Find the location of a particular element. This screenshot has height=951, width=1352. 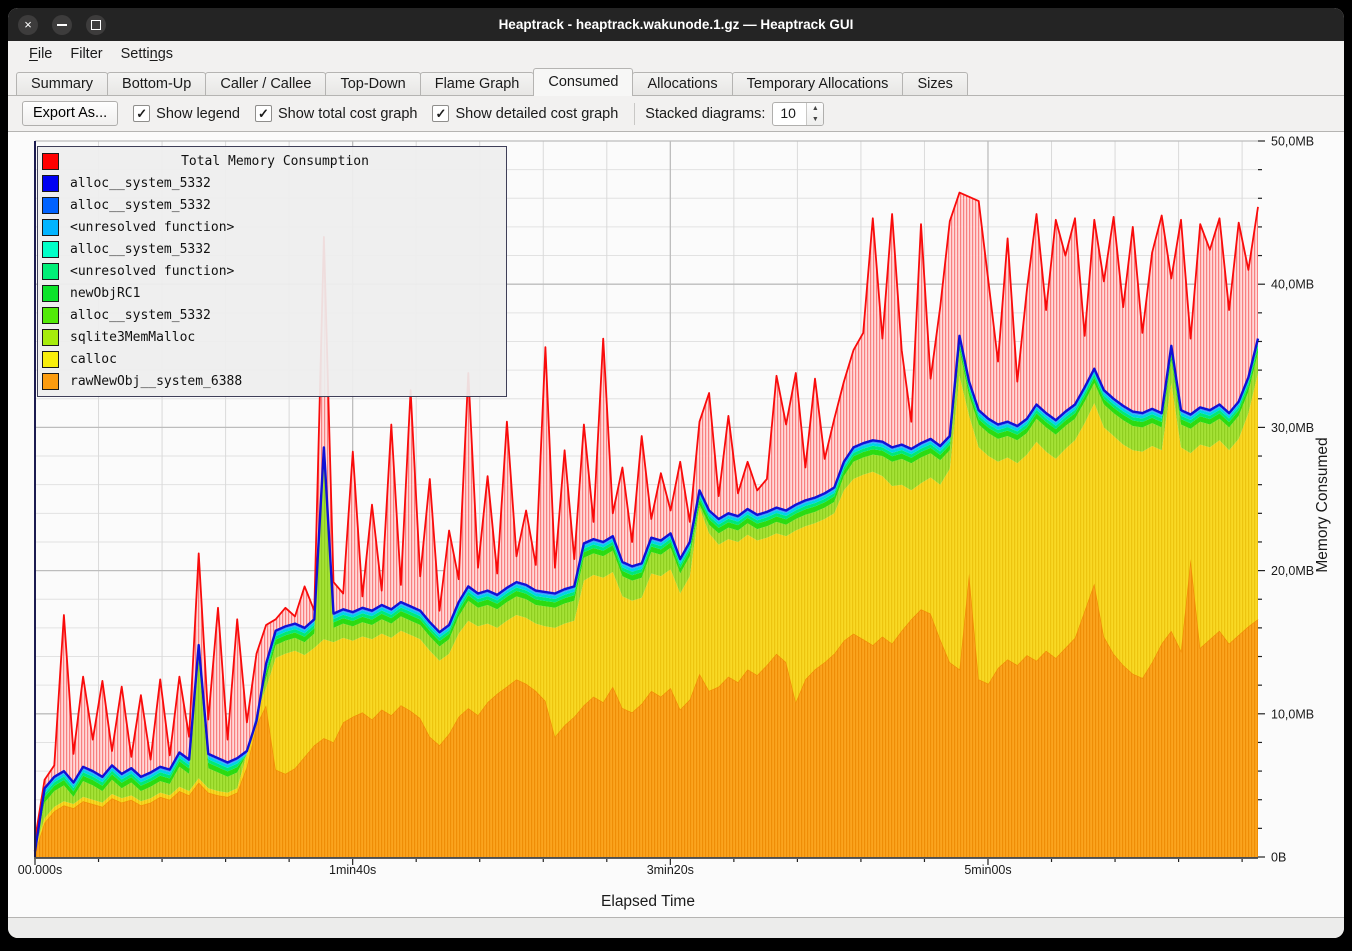

tab-summary: Summary is located at coordinates (62, 84).